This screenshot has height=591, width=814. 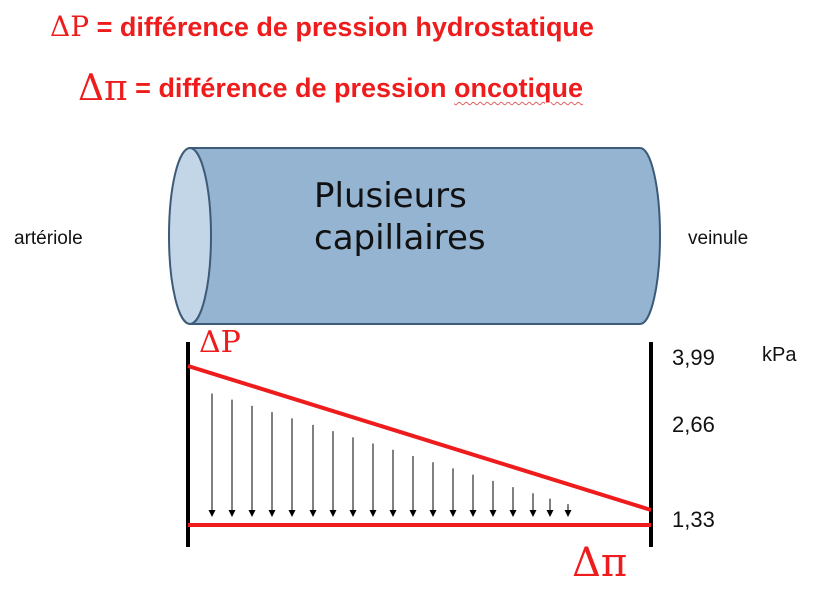 What do you see at coordinates (693, 357) in the screenshot?
I see `scale-value-high: 3,99` at bounding box center [693, 357].